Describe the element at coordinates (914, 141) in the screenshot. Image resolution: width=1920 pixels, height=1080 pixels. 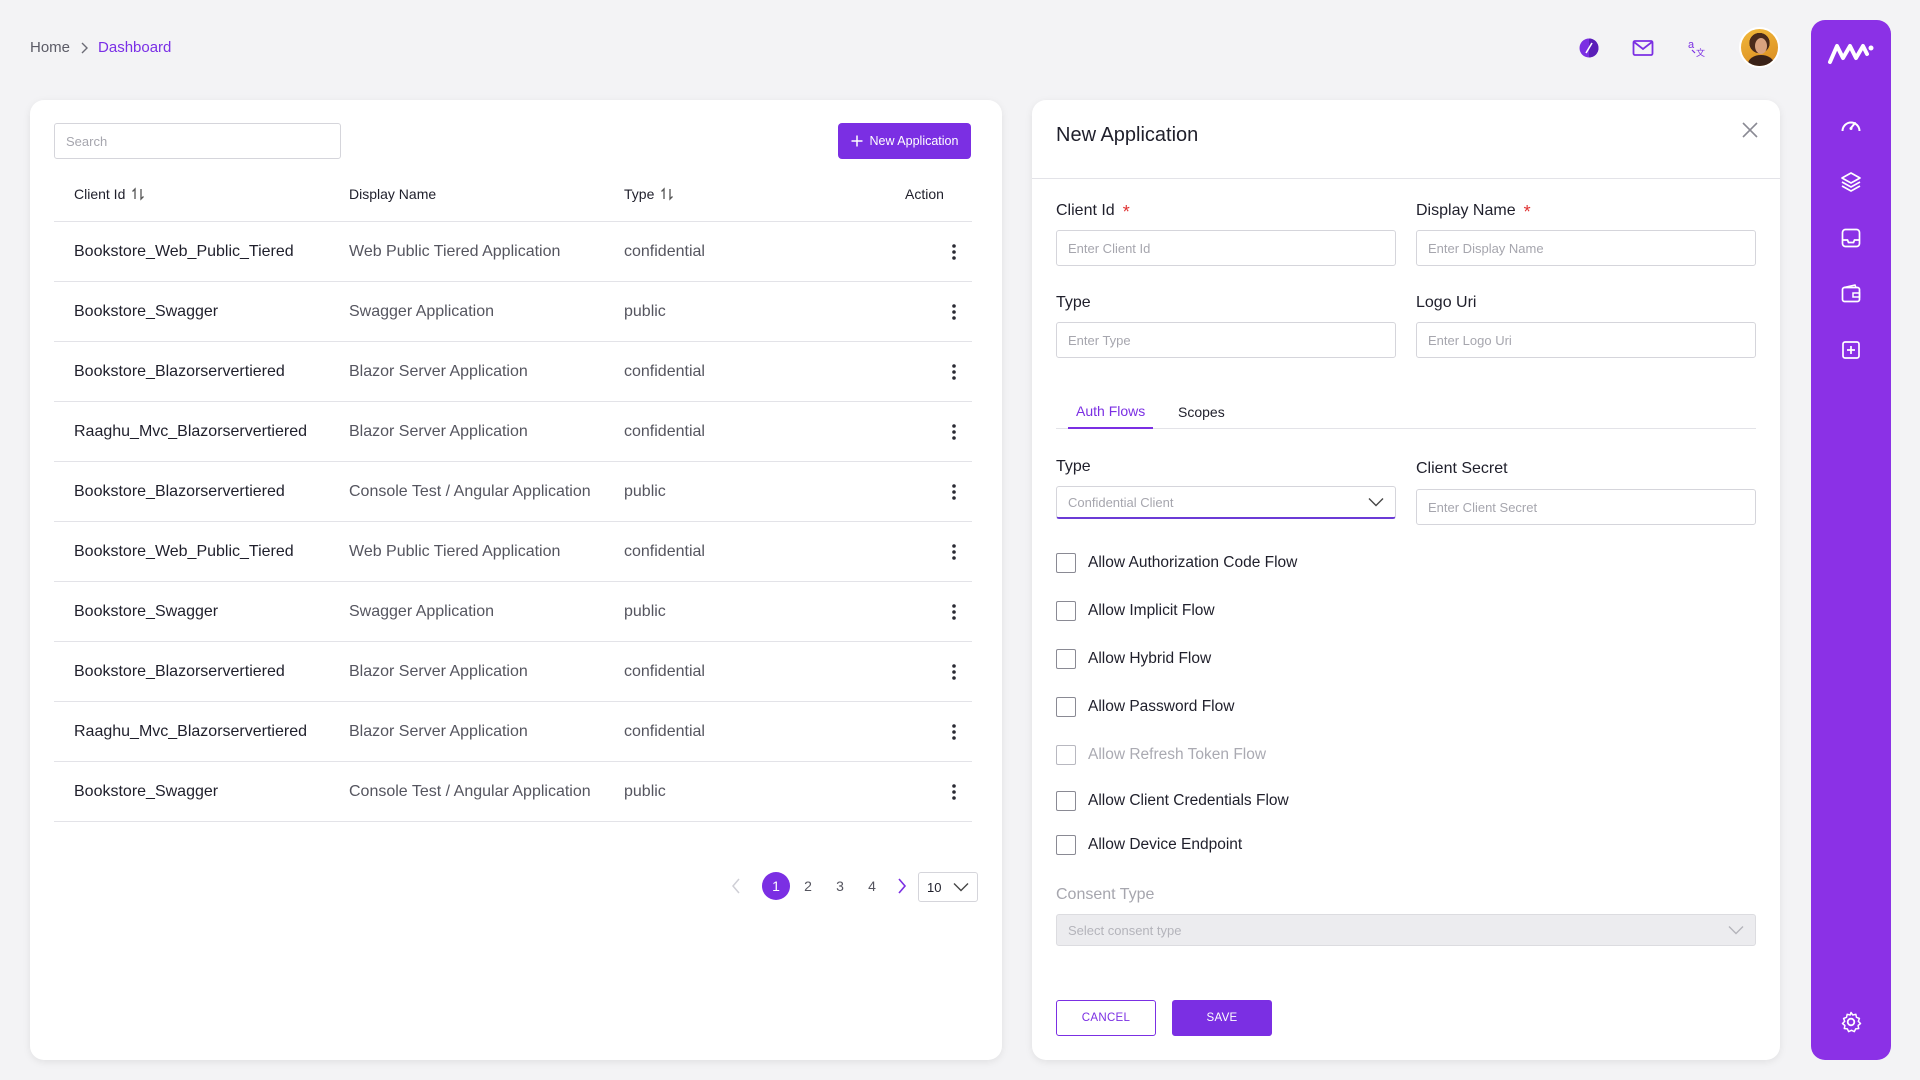
I see `new-application-label: New Application` at that location.